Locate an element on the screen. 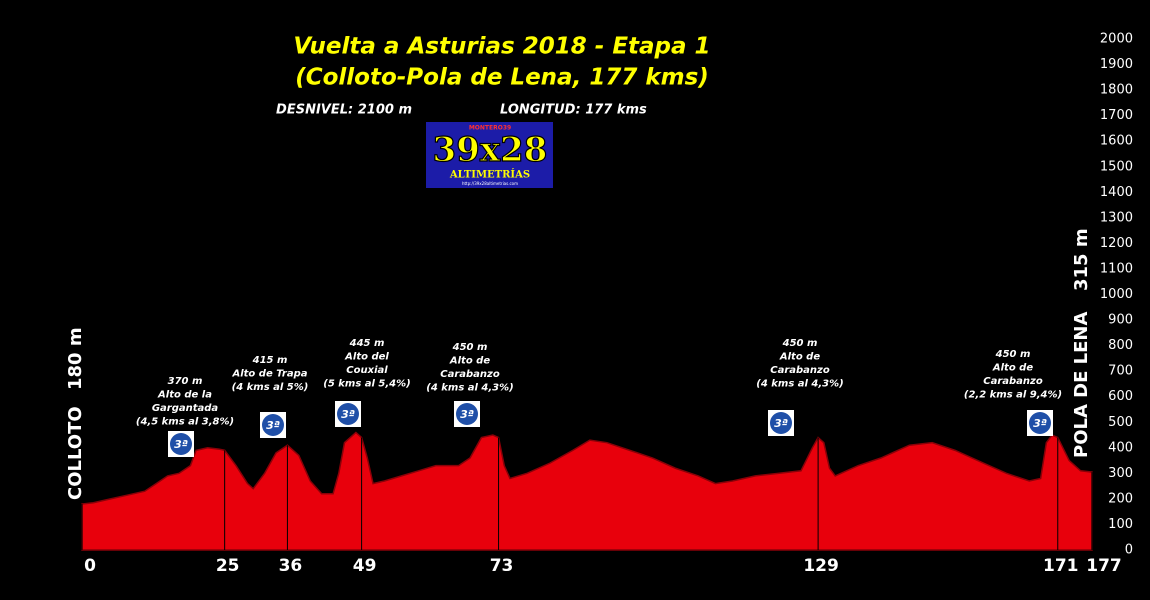  title: Vuelta a Asturias 2018 - Etapa 1 is located at coordinates (501, 47).